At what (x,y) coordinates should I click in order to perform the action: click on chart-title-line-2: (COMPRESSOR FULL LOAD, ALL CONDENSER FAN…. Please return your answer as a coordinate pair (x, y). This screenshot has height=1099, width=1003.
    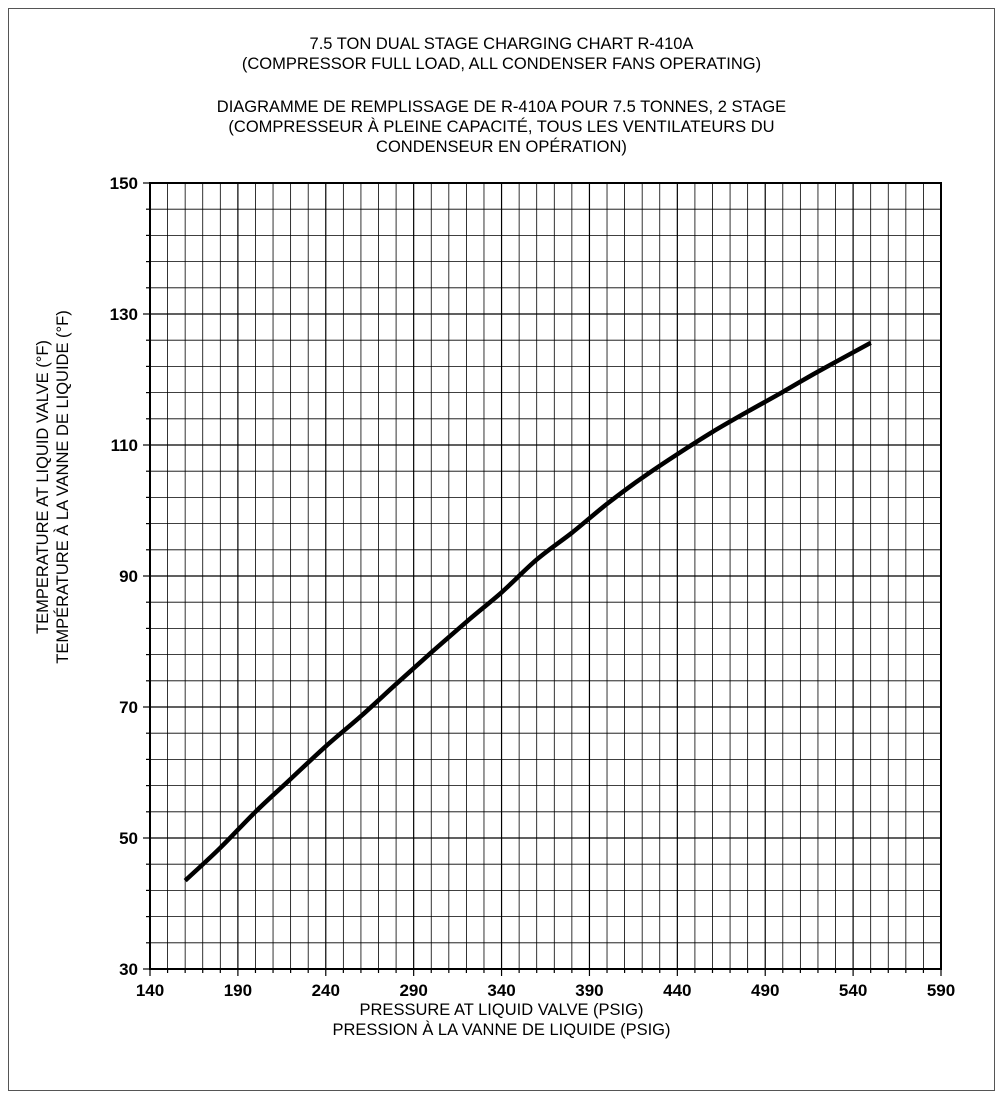
    Looking at the image, I should click on (501, 64).